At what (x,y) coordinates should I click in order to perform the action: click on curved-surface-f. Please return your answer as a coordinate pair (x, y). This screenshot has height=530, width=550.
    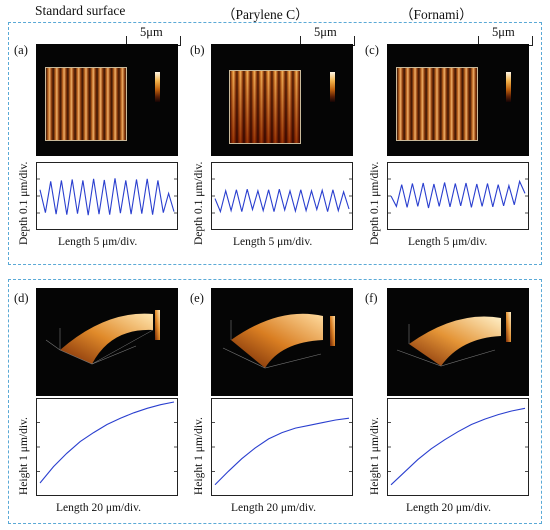
    Looking at the image, I should click on (453, 339).